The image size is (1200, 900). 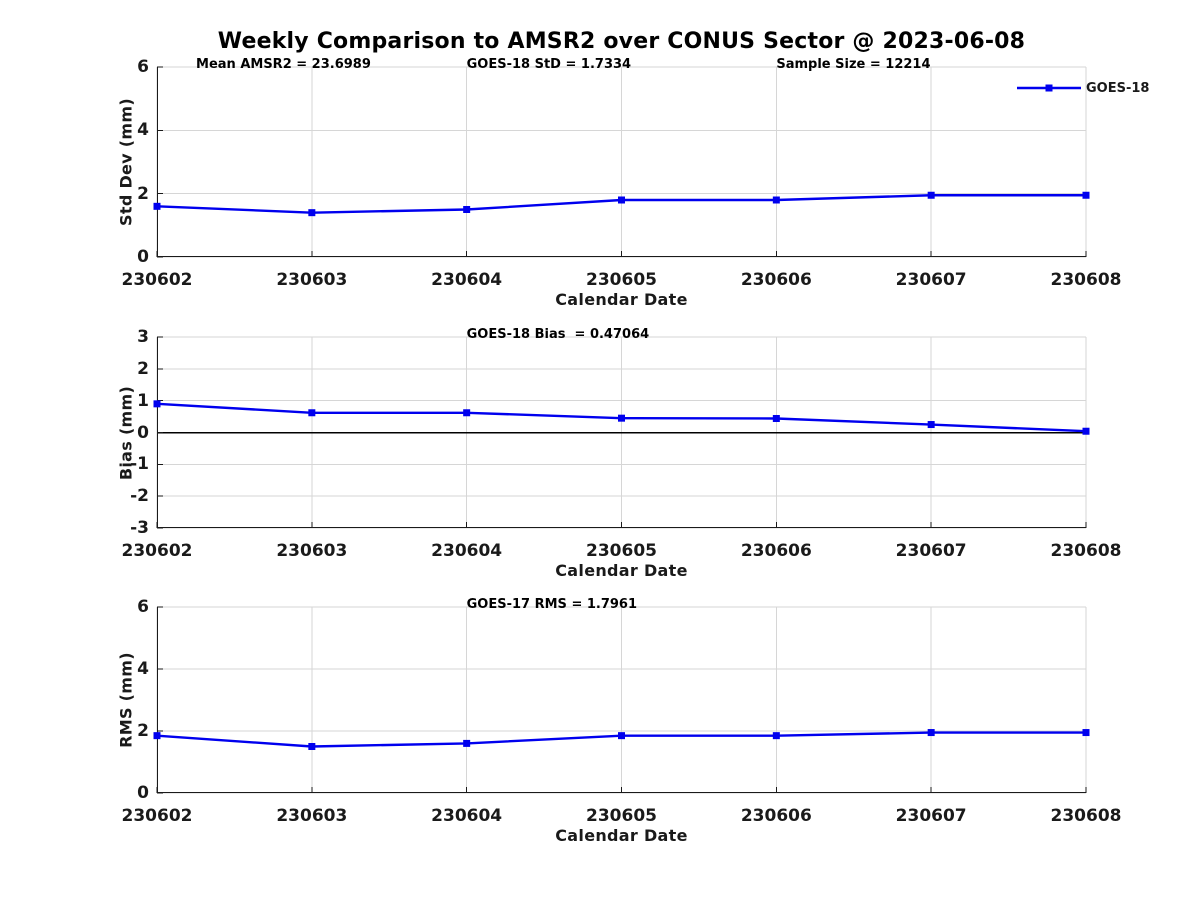 What do you see at coordinates (552, 604) in the screenshot?
I see `axis-annotation: GOES-17 RMS = 1.7961` at bounding box center [552, 604].